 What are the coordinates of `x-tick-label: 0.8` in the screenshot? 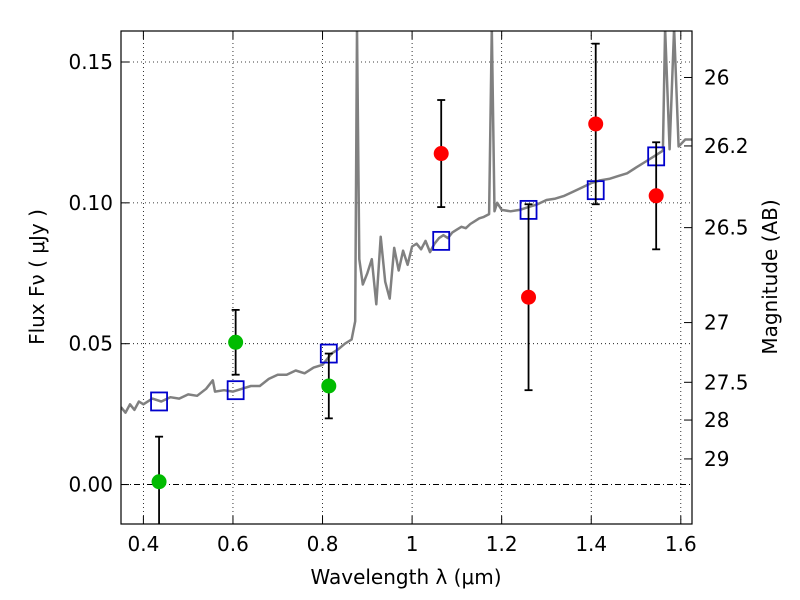 It's located at (323, 544).